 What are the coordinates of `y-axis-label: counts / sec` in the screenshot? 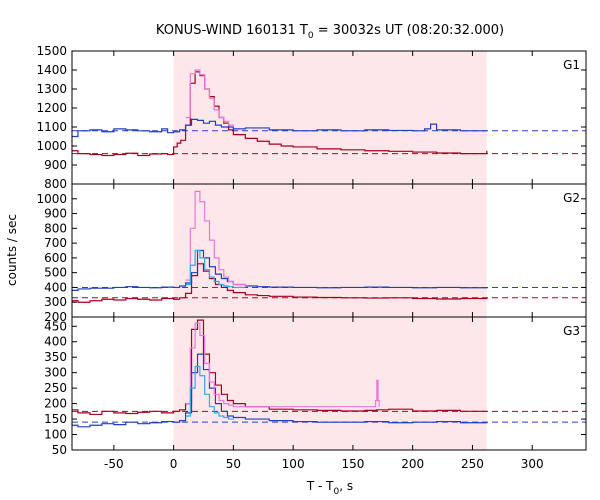 It's located at (12, 250).